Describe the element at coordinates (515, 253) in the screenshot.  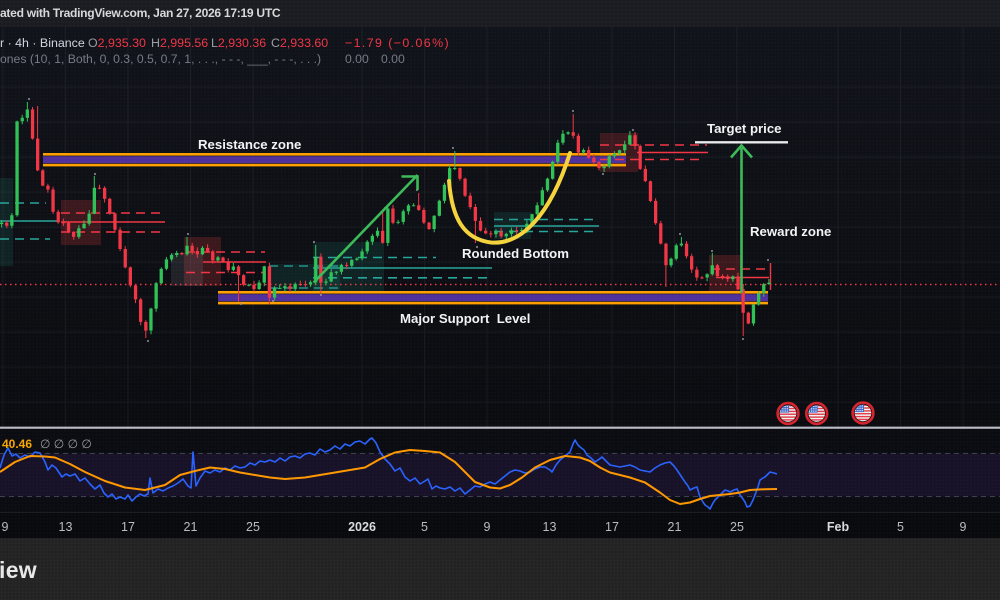
I see `svg-text: Rounded Bottom` at that location.